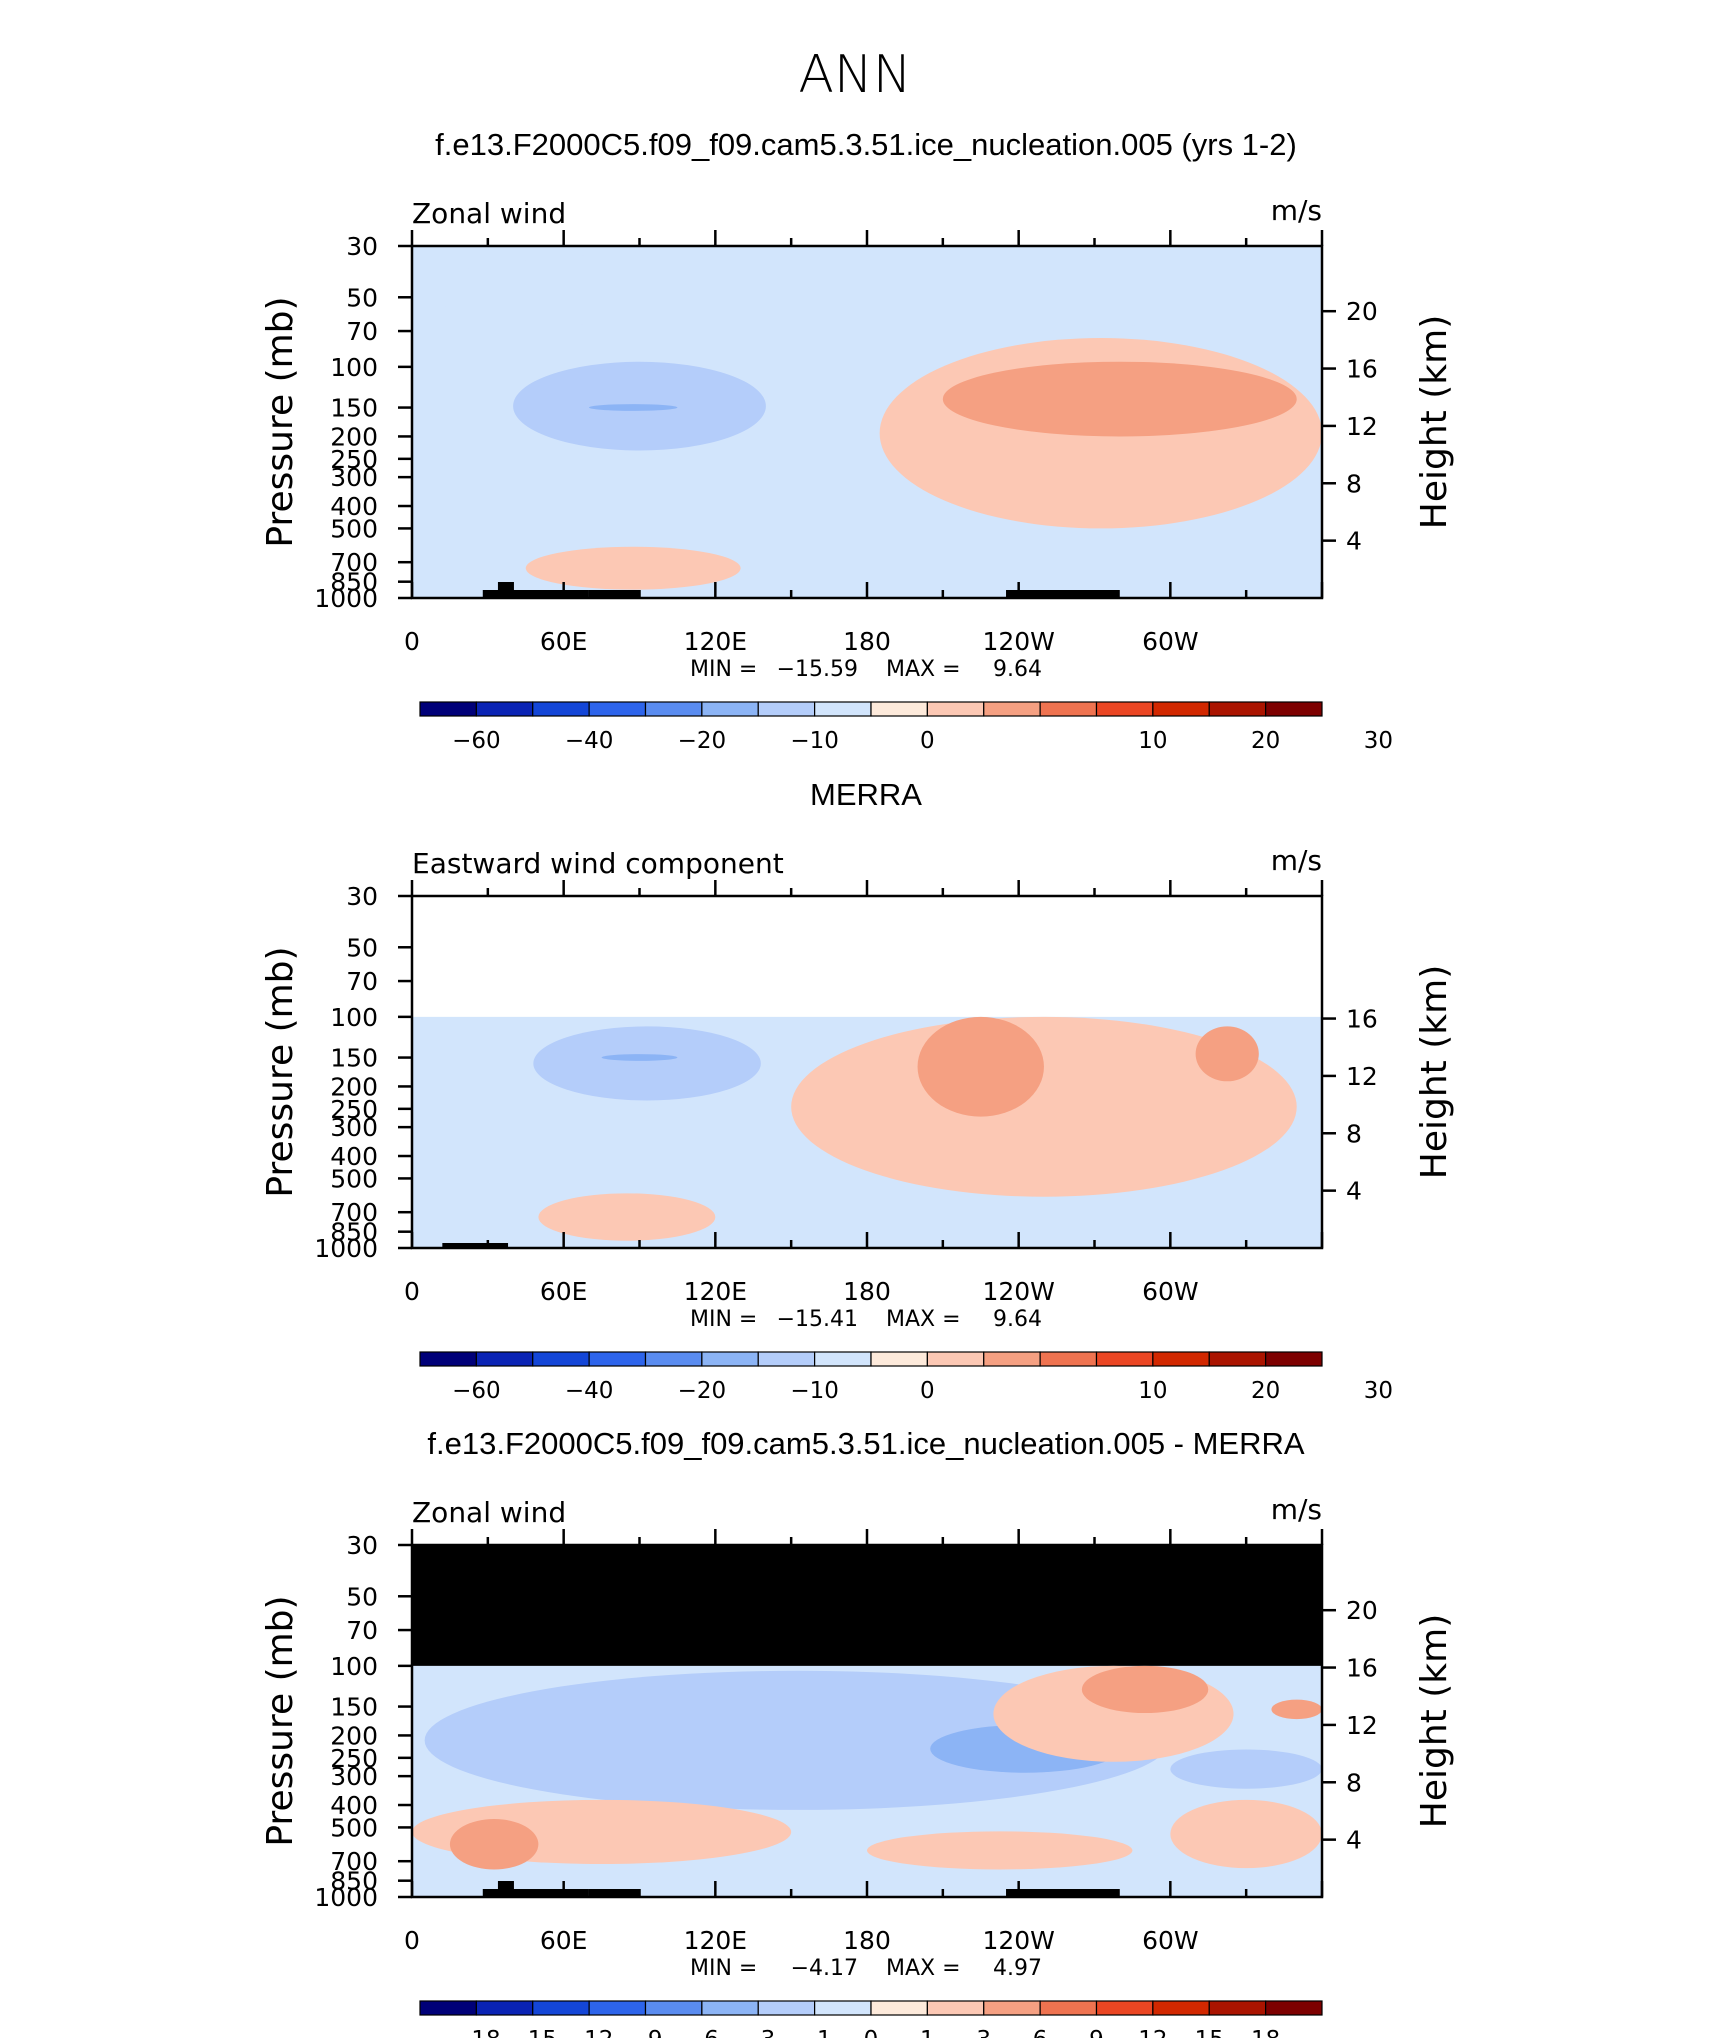 The image size is (1710, 2038). I want to click on y-tick-label: 150, so click(354, 408).